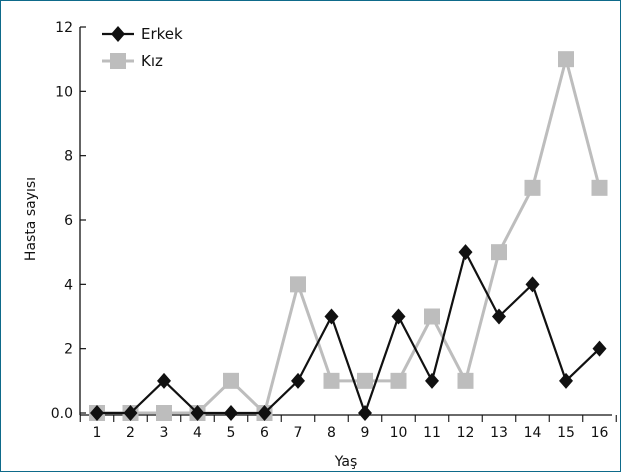  What do you see at coordinates (533, 433) in the screenshot?
I see `x-tick-label: 14` at bounding box center [533, 433].